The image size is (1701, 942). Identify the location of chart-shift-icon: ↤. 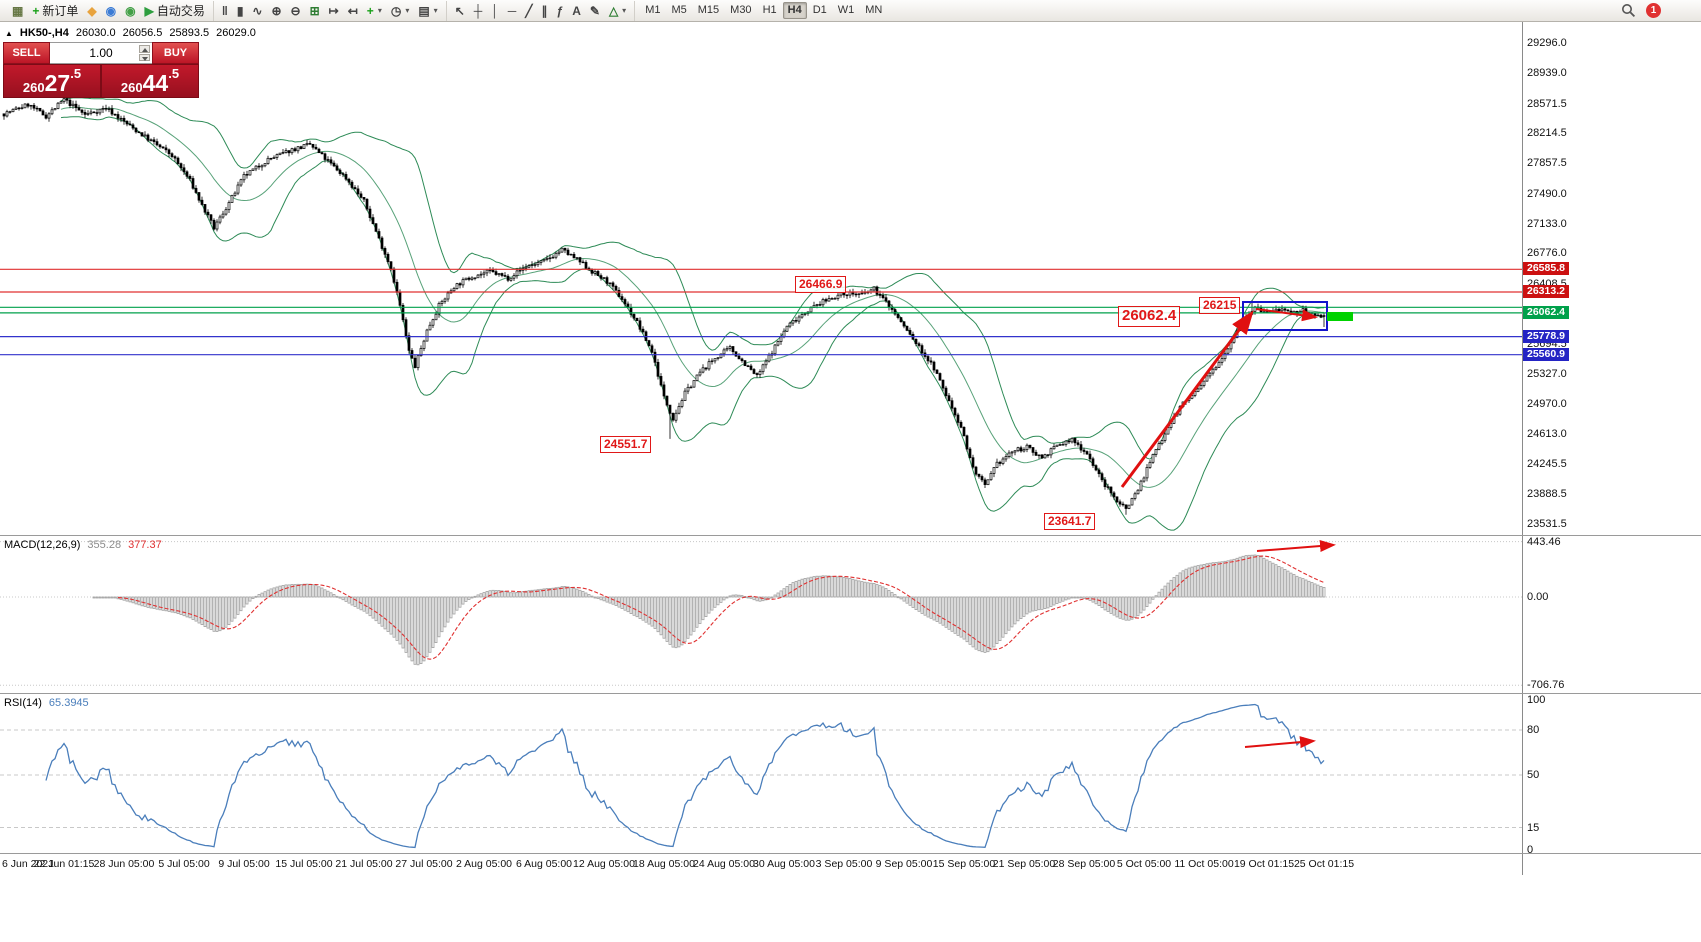
(353, 11).